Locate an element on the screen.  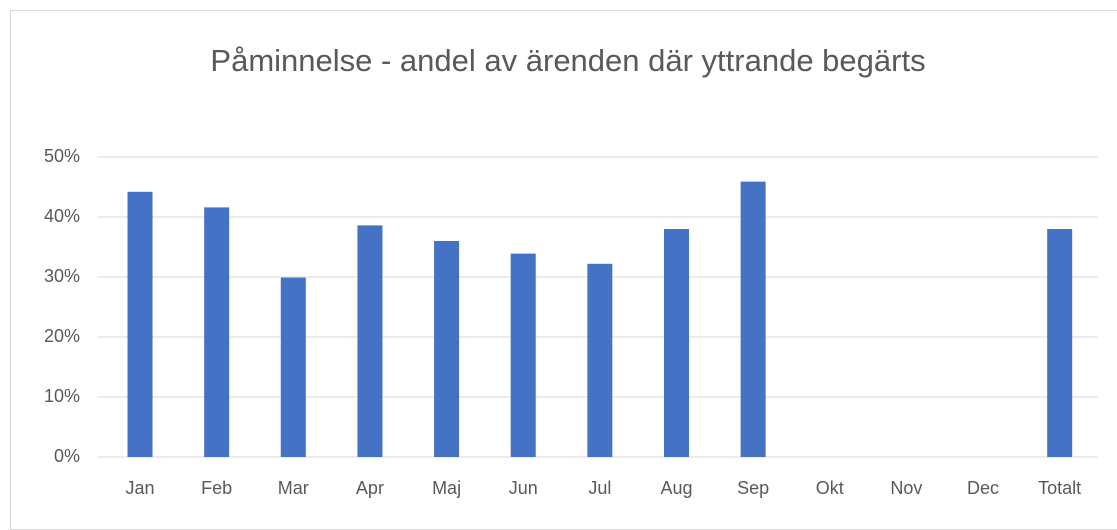
x-tick-label: Sep is located at coordinates (753, 488).